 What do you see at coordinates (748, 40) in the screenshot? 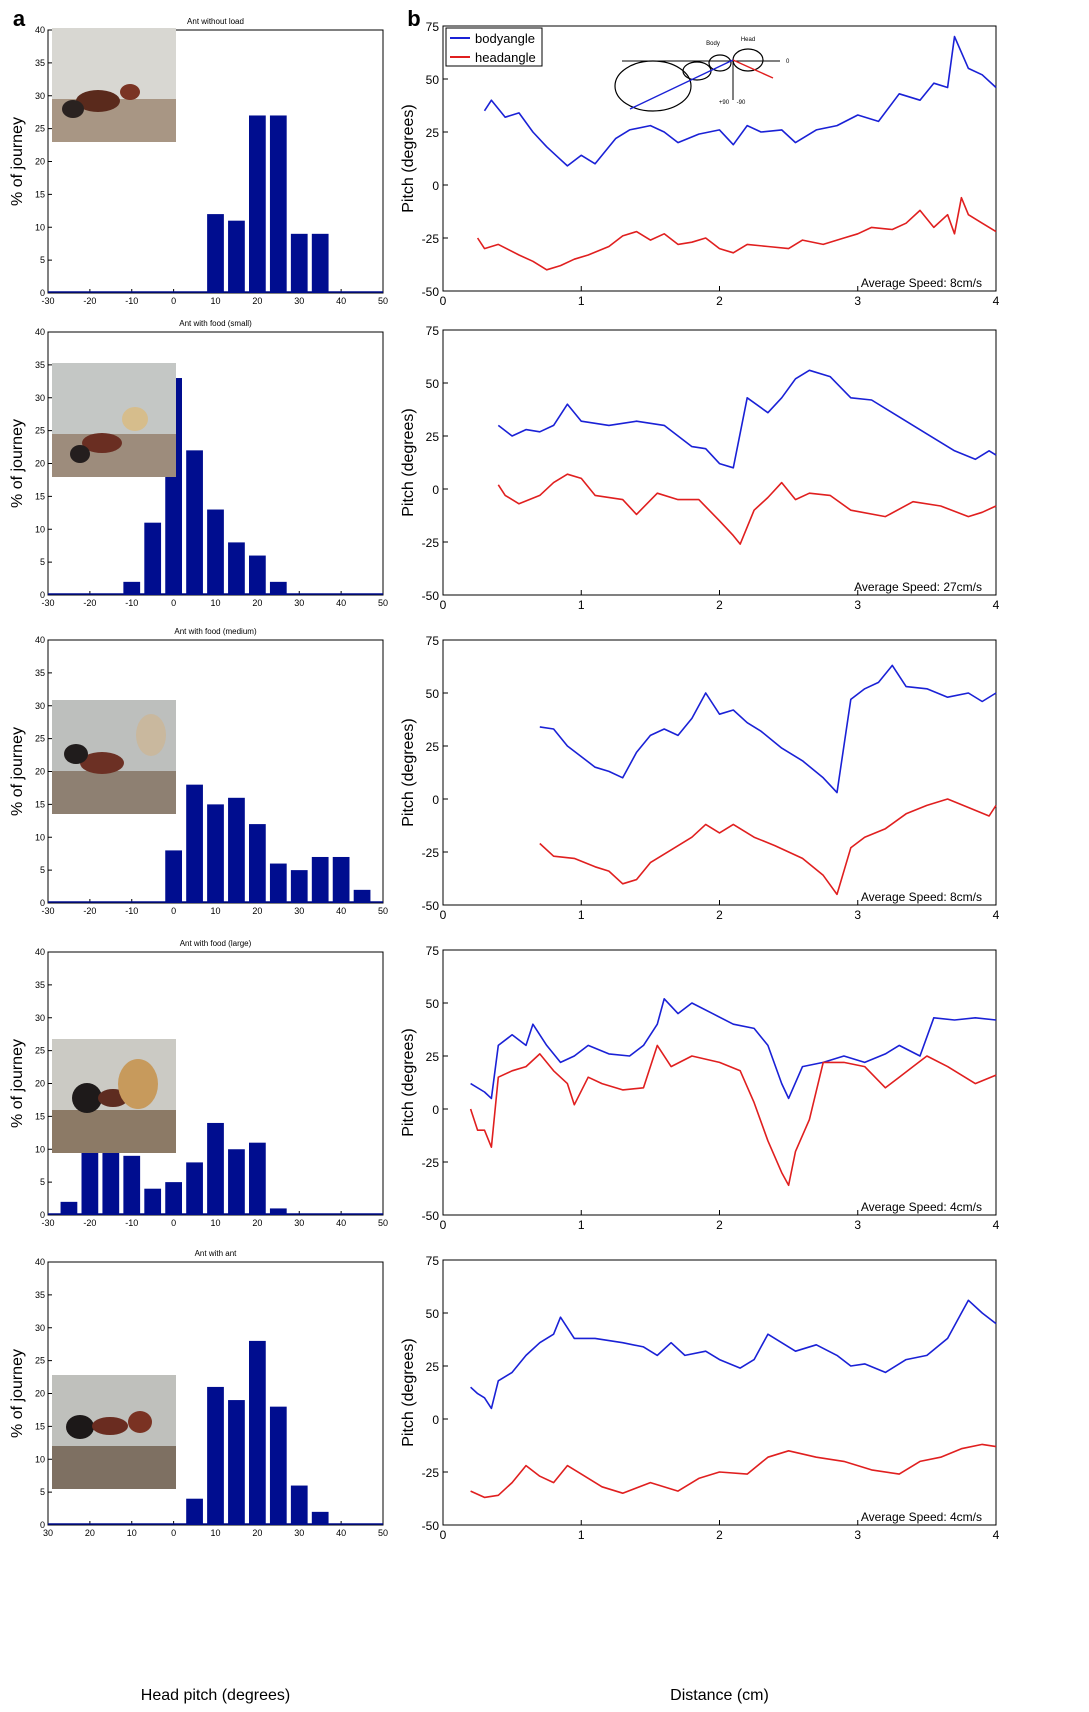
I see `inset-label-head: Head` at bounding box center [748, 40].